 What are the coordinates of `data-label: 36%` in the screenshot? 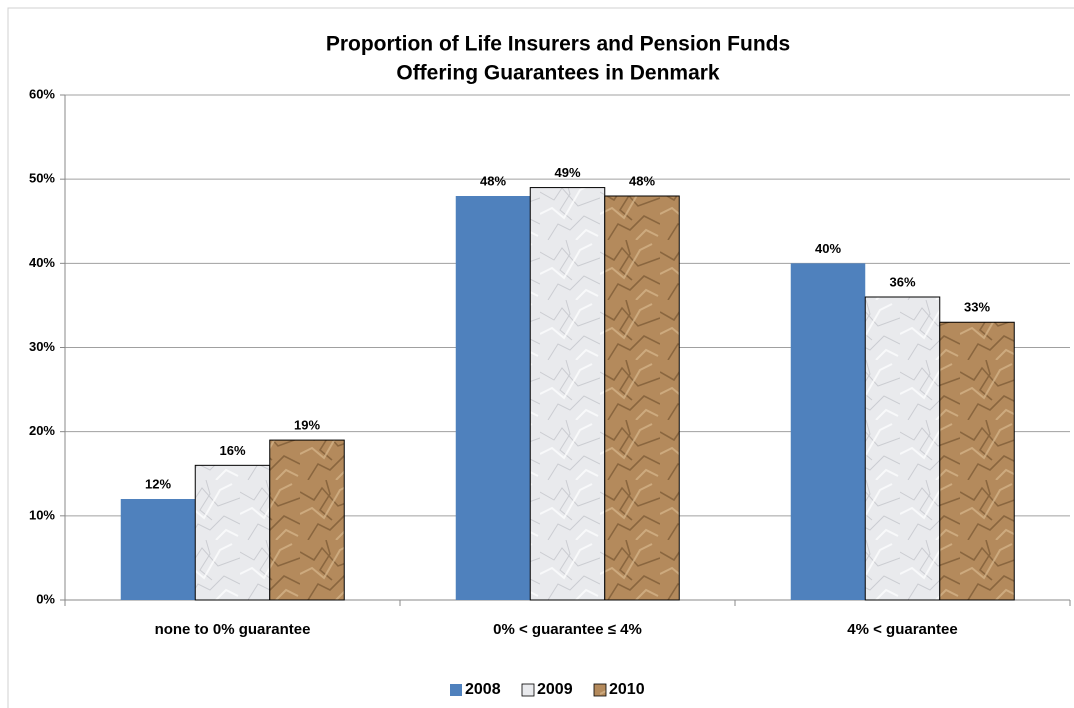 It's located at (902, 281).